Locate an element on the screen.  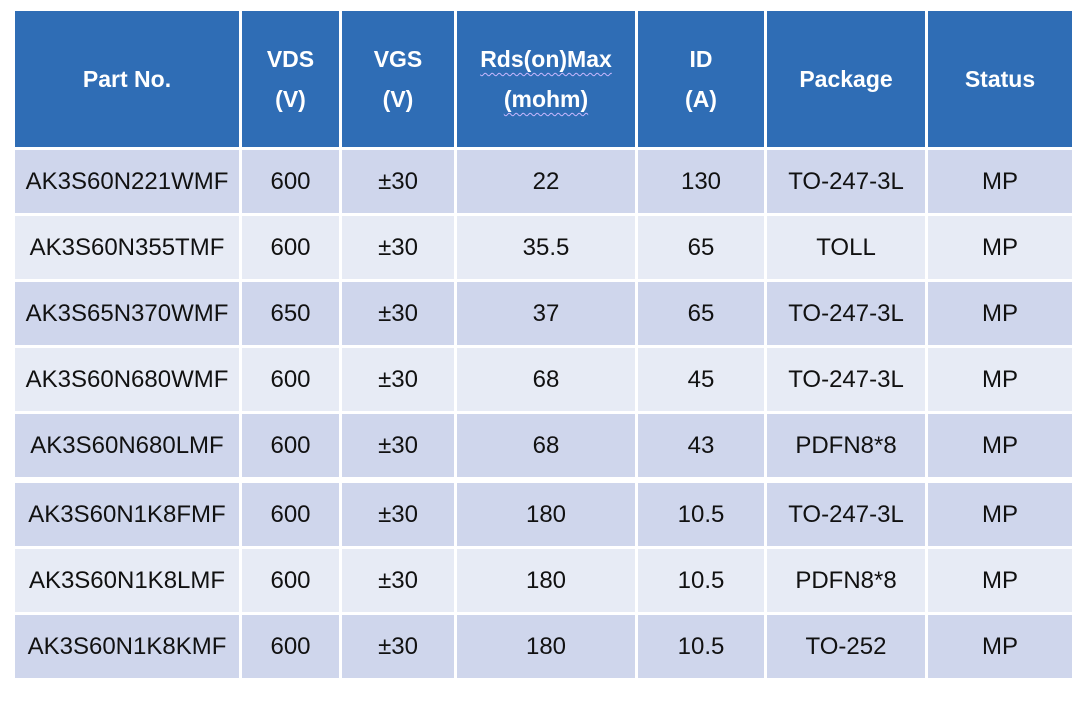
table-row: AK3S60N680WMF 600 ±30 68 45 TO-247-3L MP is located at coordinates (543, 379).